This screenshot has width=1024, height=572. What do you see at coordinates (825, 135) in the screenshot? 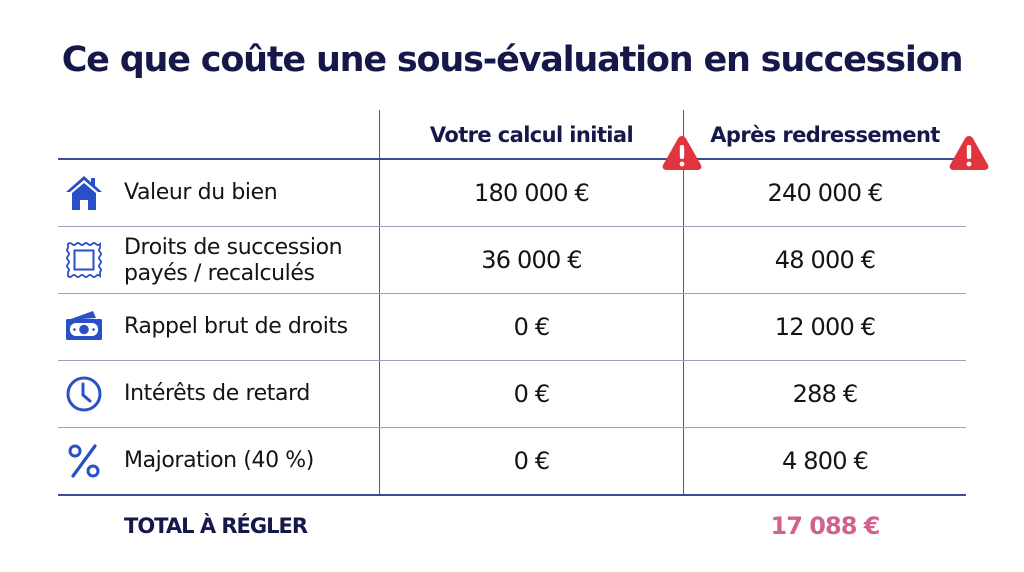
I see `column-header-after: Après redressement` at bounding box center [825, 135].